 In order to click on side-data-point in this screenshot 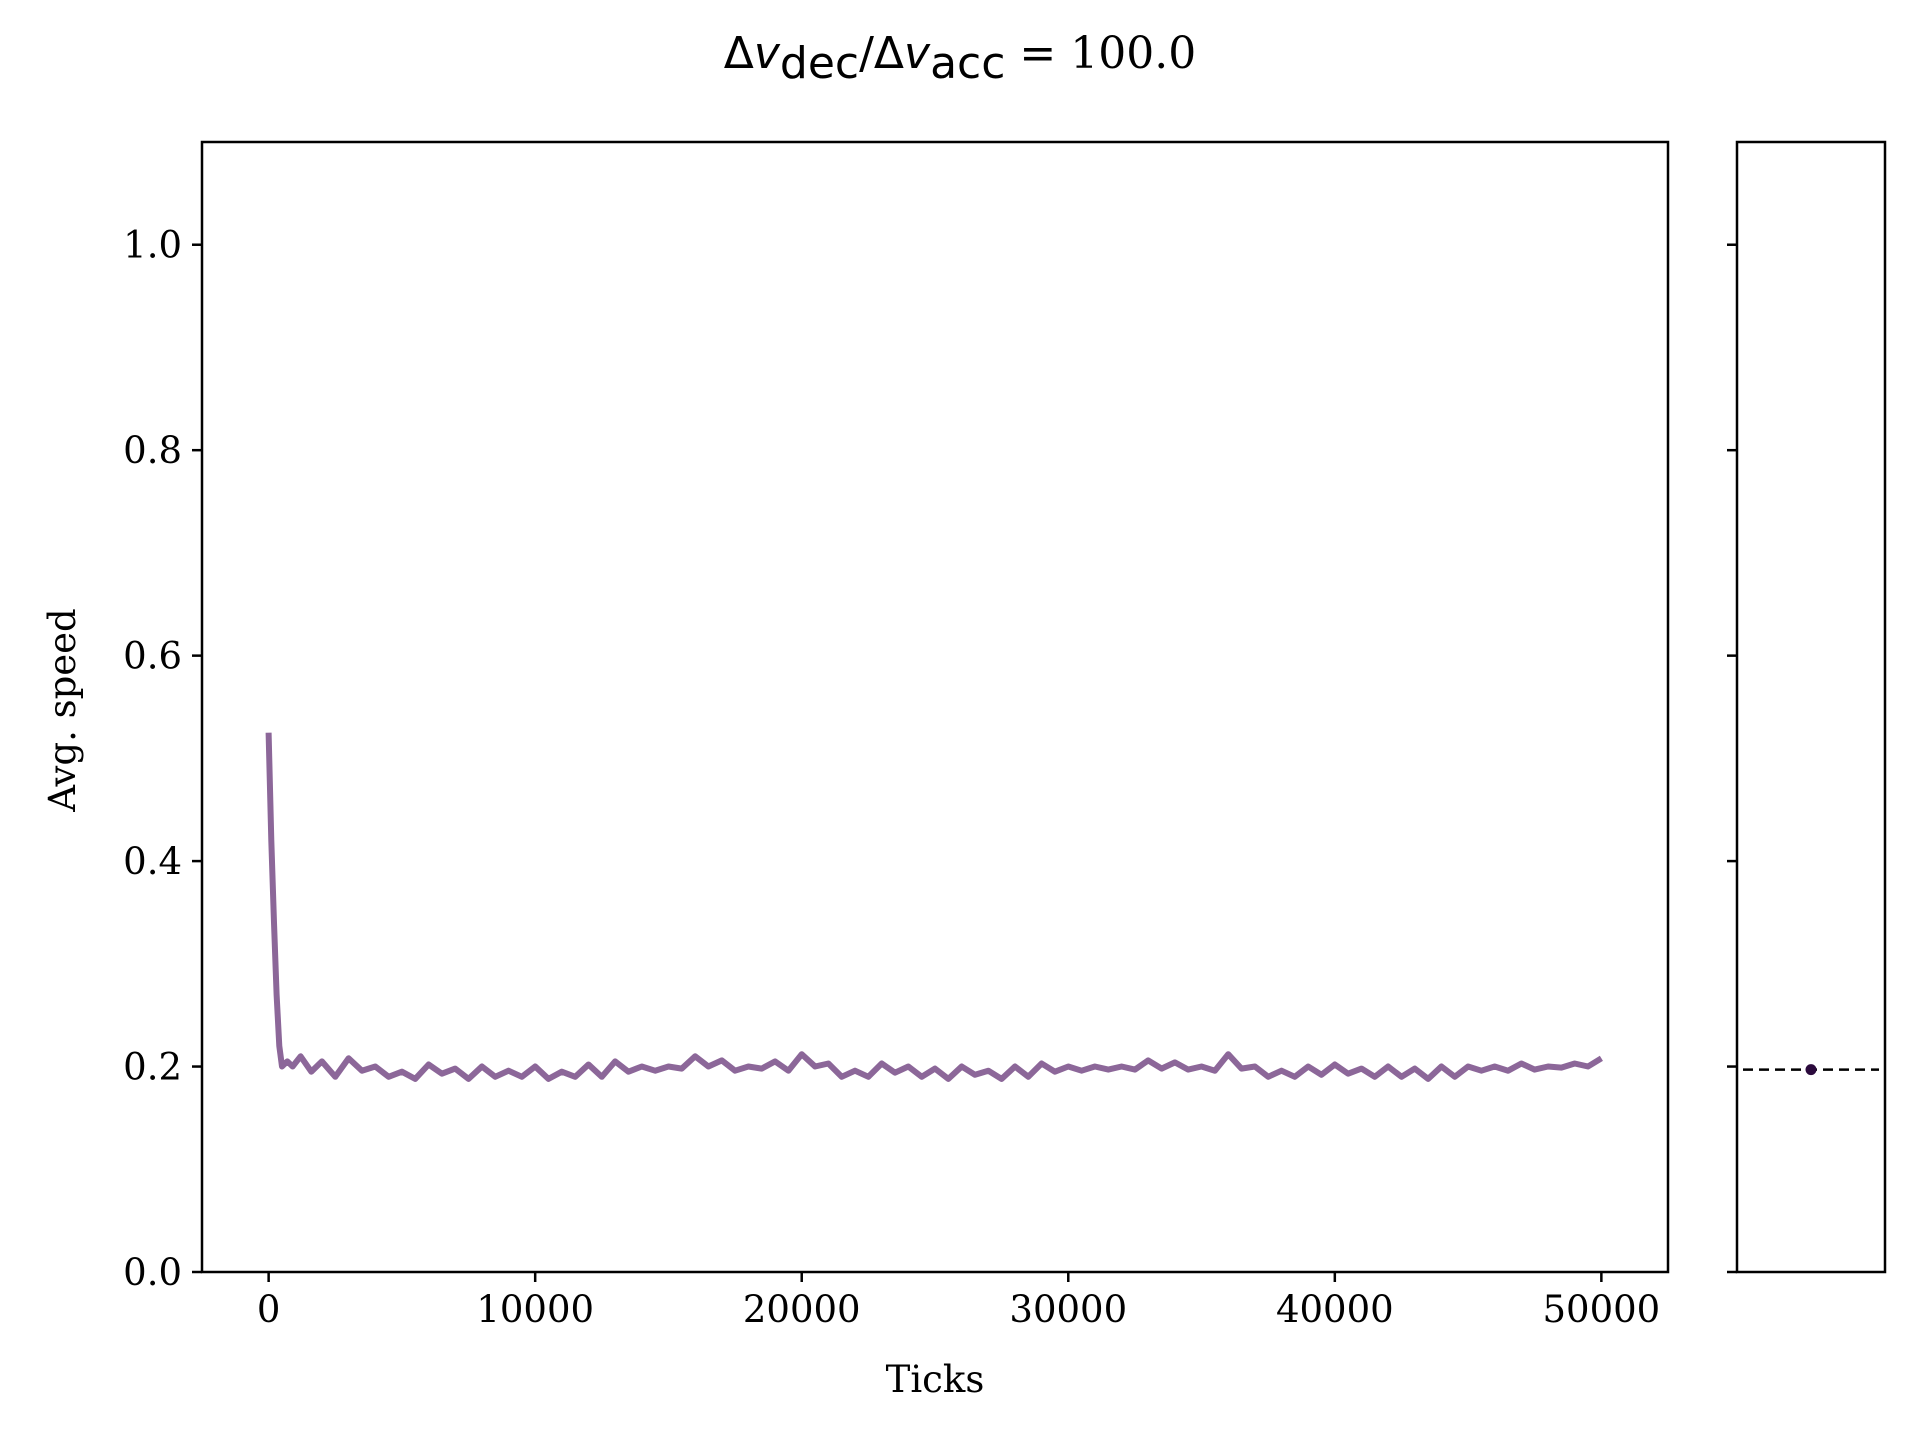, I will do `click(1811, 1070)`.